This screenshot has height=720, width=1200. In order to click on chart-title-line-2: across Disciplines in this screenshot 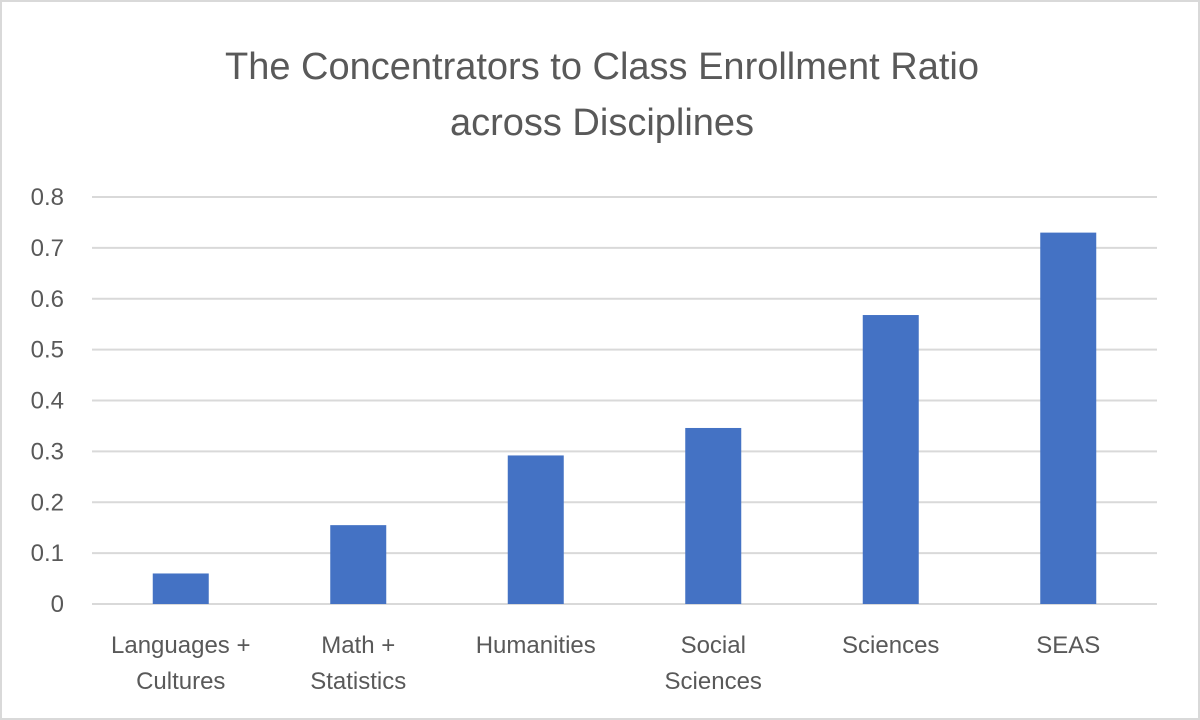, I will do `click(602, 123)`.